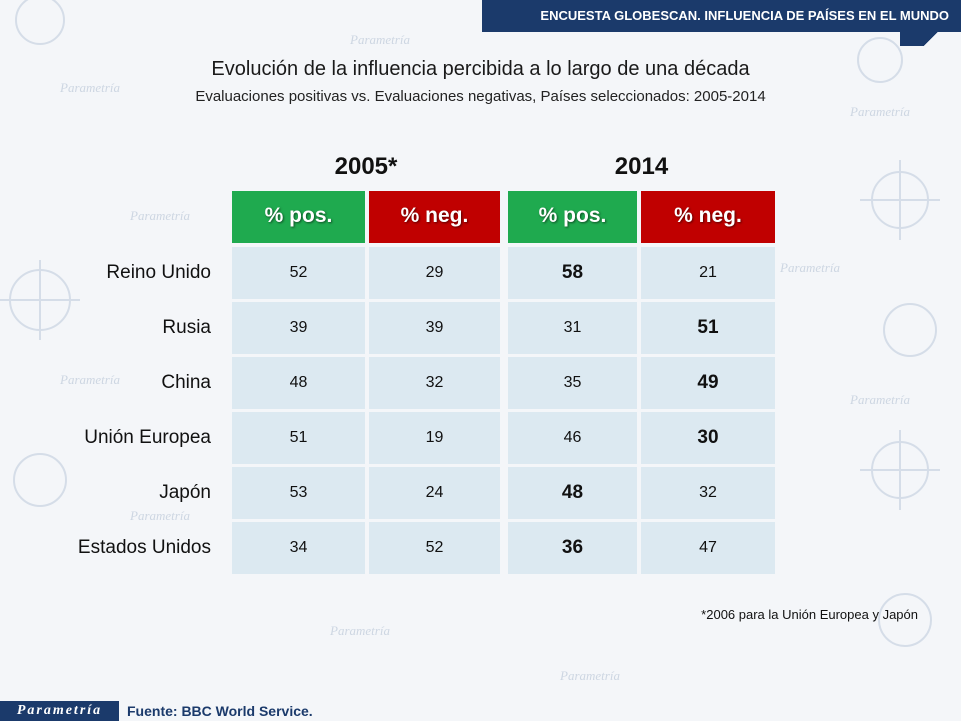 The width and height of the screenshot is (961, 721). I want to click on header-band, so click(721, 16).